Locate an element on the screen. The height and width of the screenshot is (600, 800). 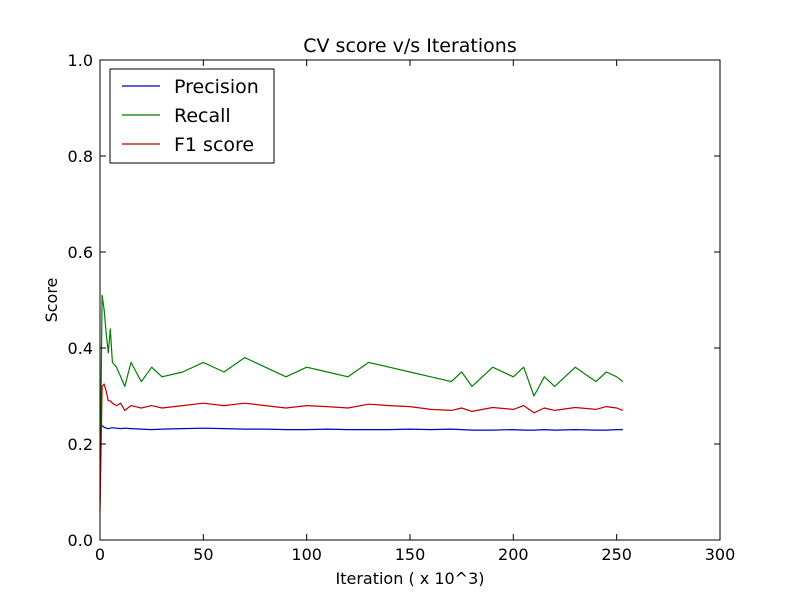
y-tick-label: 0.2 is located at coordinates (80, 444).